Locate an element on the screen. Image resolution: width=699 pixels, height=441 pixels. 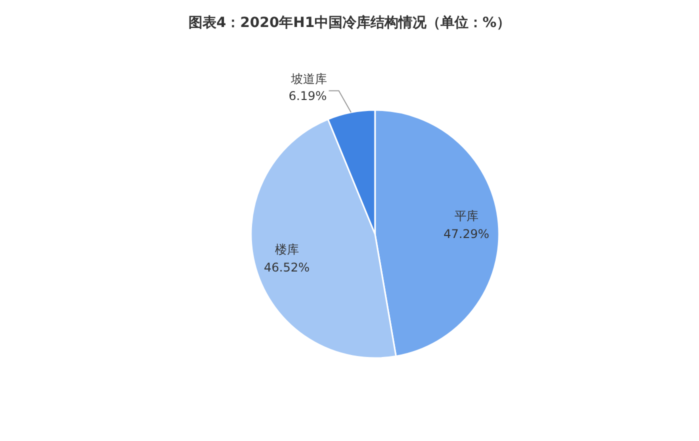
data-label: 47.29% is located at coordinates (467, 234).